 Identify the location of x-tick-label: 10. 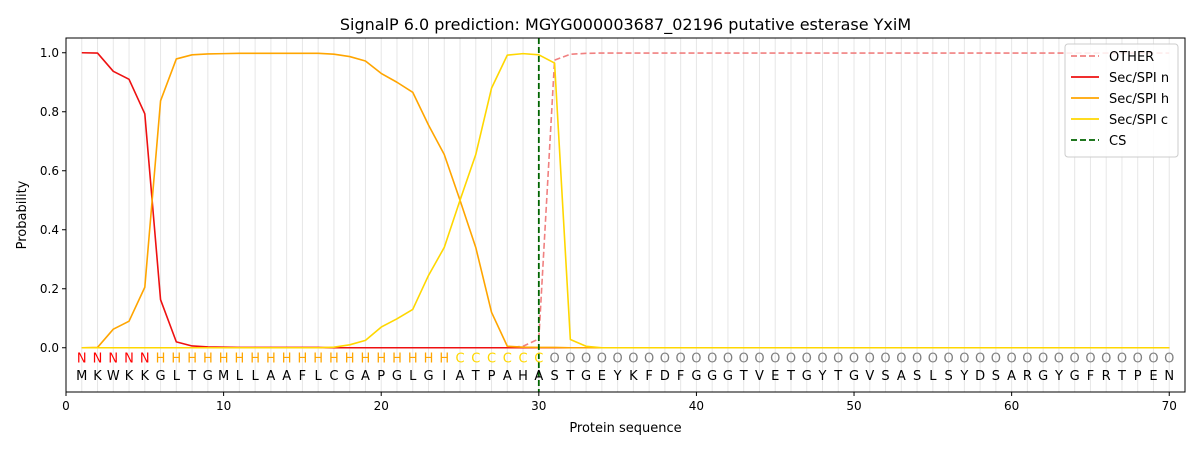
(223, 406).